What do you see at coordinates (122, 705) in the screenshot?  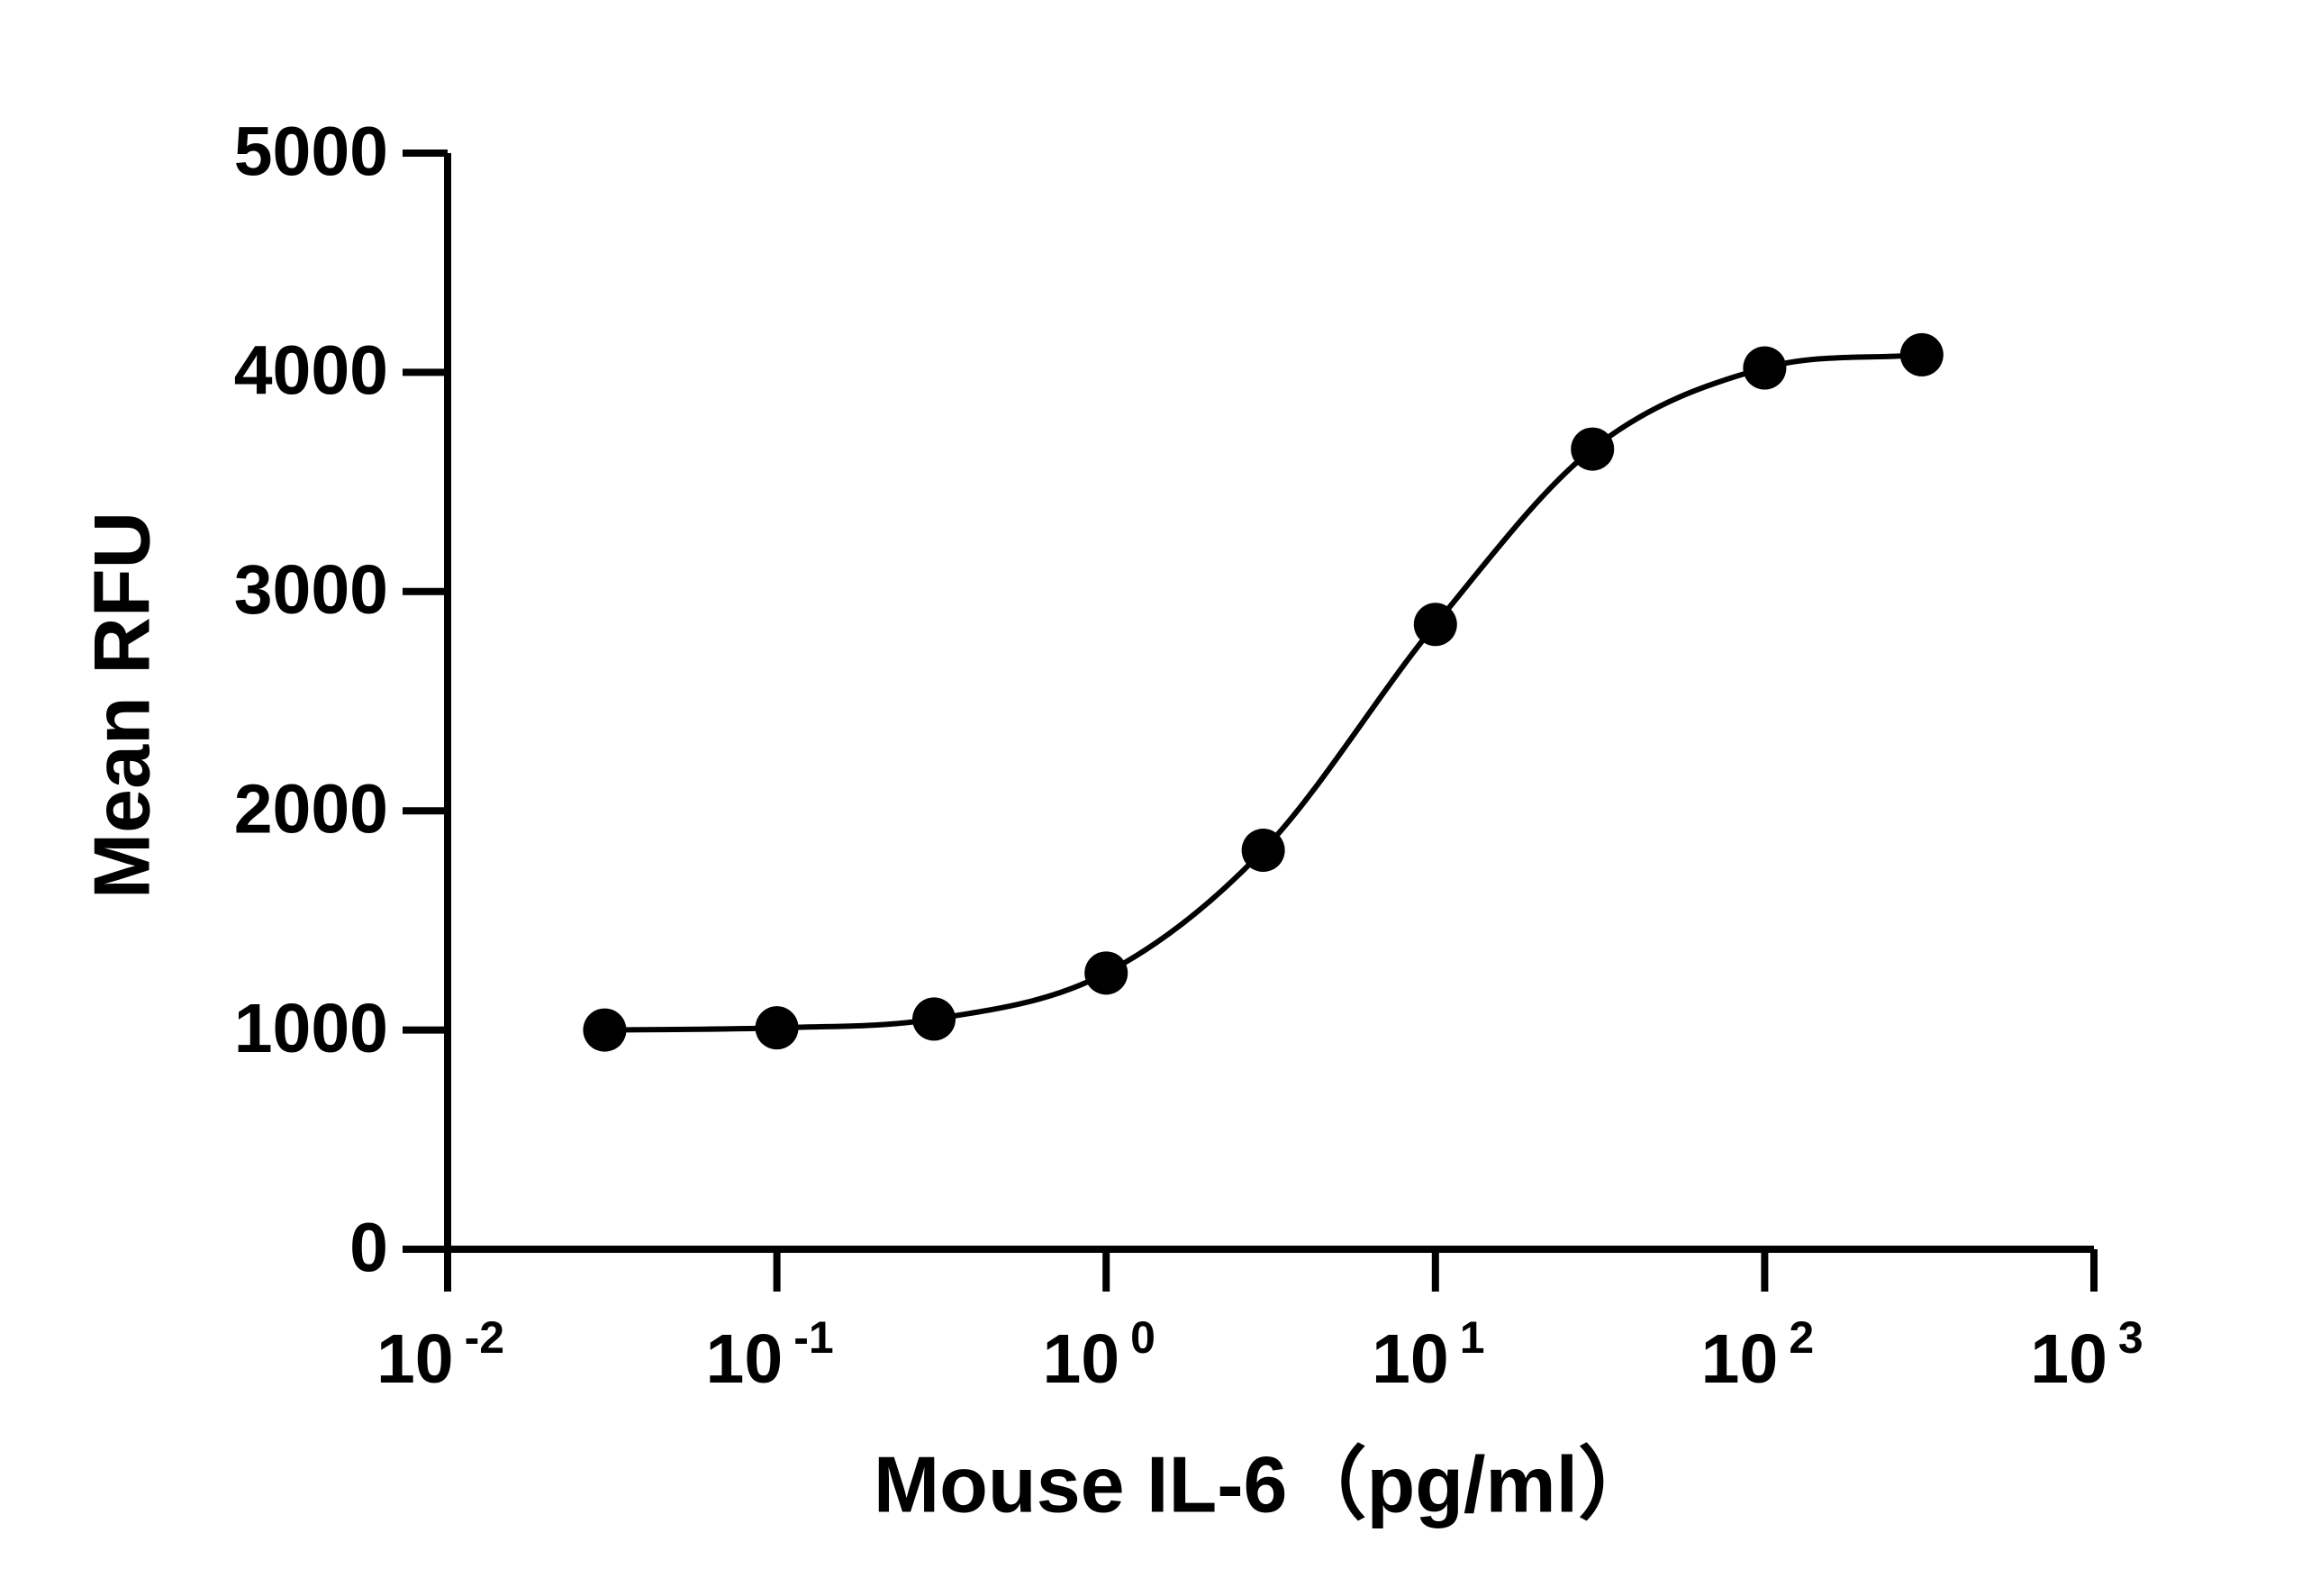 I see `y-axis-title: Mean RFU` at bounding box center [122, 705].